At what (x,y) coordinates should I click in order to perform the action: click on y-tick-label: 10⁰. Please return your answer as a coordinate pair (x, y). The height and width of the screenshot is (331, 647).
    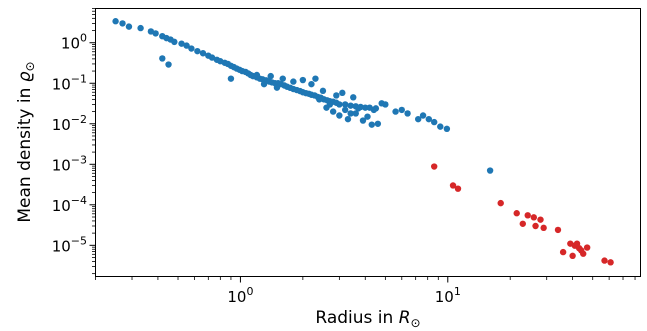
    Looking at the image, I should click on (74, 42).